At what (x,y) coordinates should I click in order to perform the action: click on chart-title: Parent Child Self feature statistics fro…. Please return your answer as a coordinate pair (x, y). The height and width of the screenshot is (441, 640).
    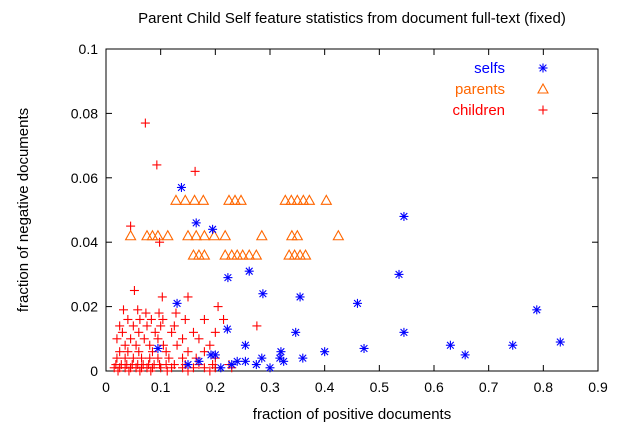
    Looking at the image, I should click on (352, 18).